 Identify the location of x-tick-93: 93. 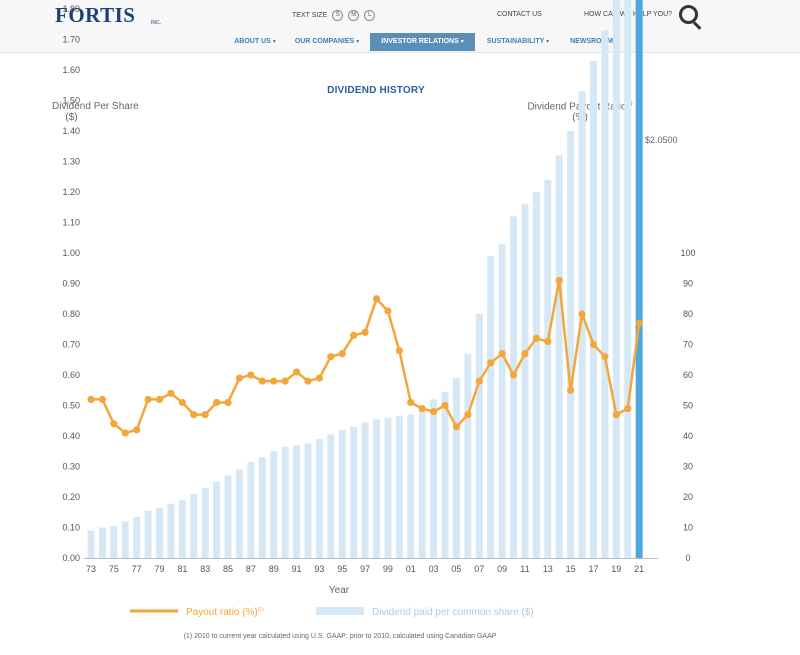
(319, 569).